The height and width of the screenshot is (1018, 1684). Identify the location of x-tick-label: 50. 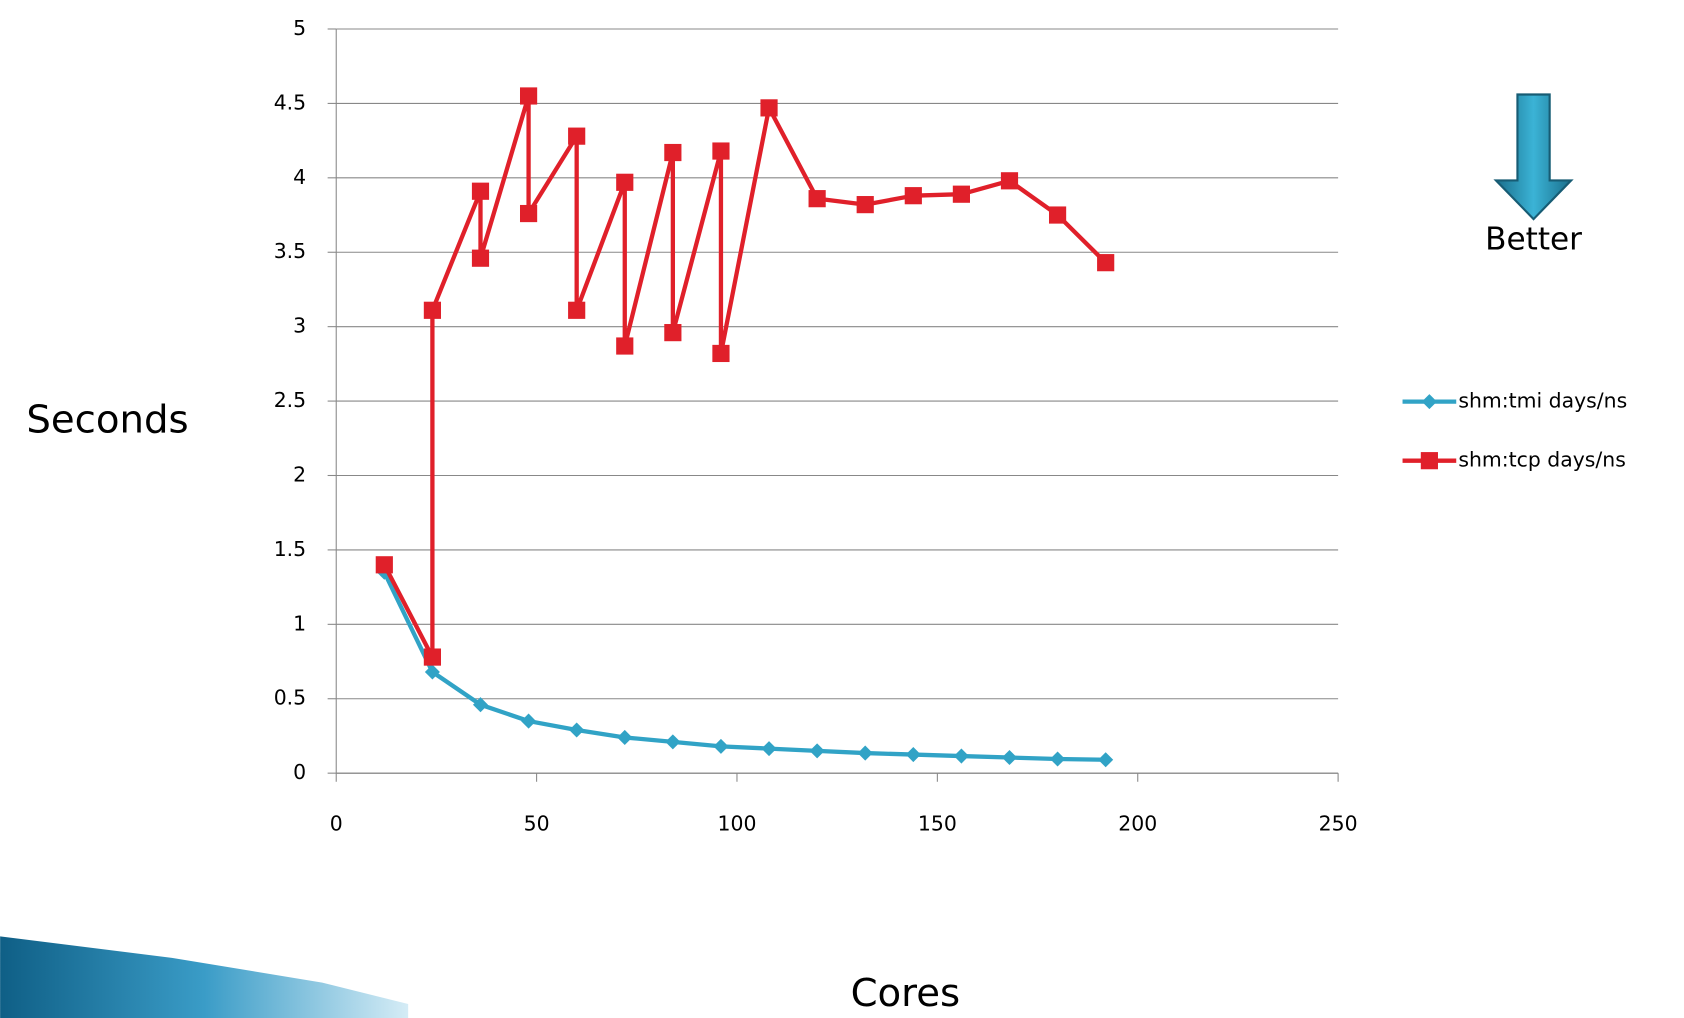
(537, 824).